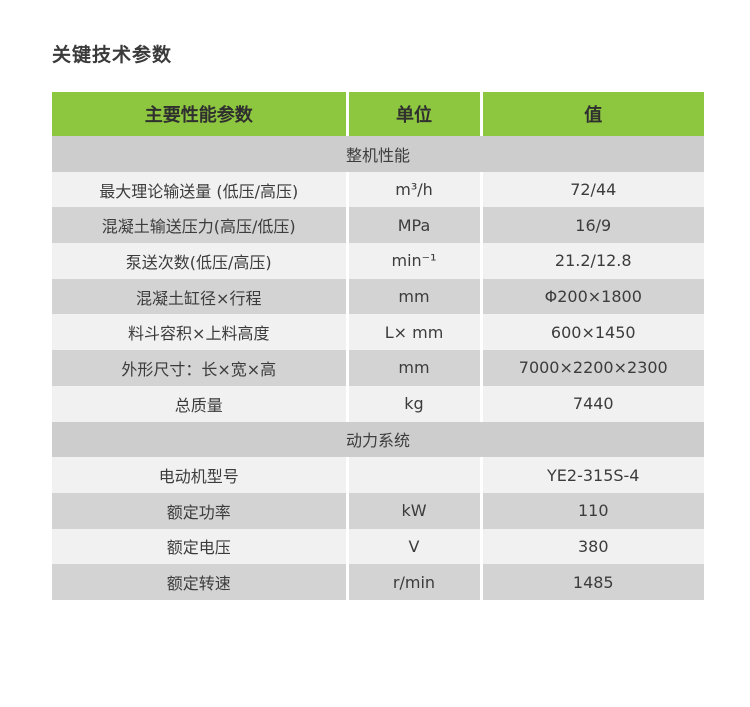  What do you see at coordinates (199, 296) in the screenshot?
I see `cell-param: 混凝土缸径×行程` at bounding box center [199, 296].